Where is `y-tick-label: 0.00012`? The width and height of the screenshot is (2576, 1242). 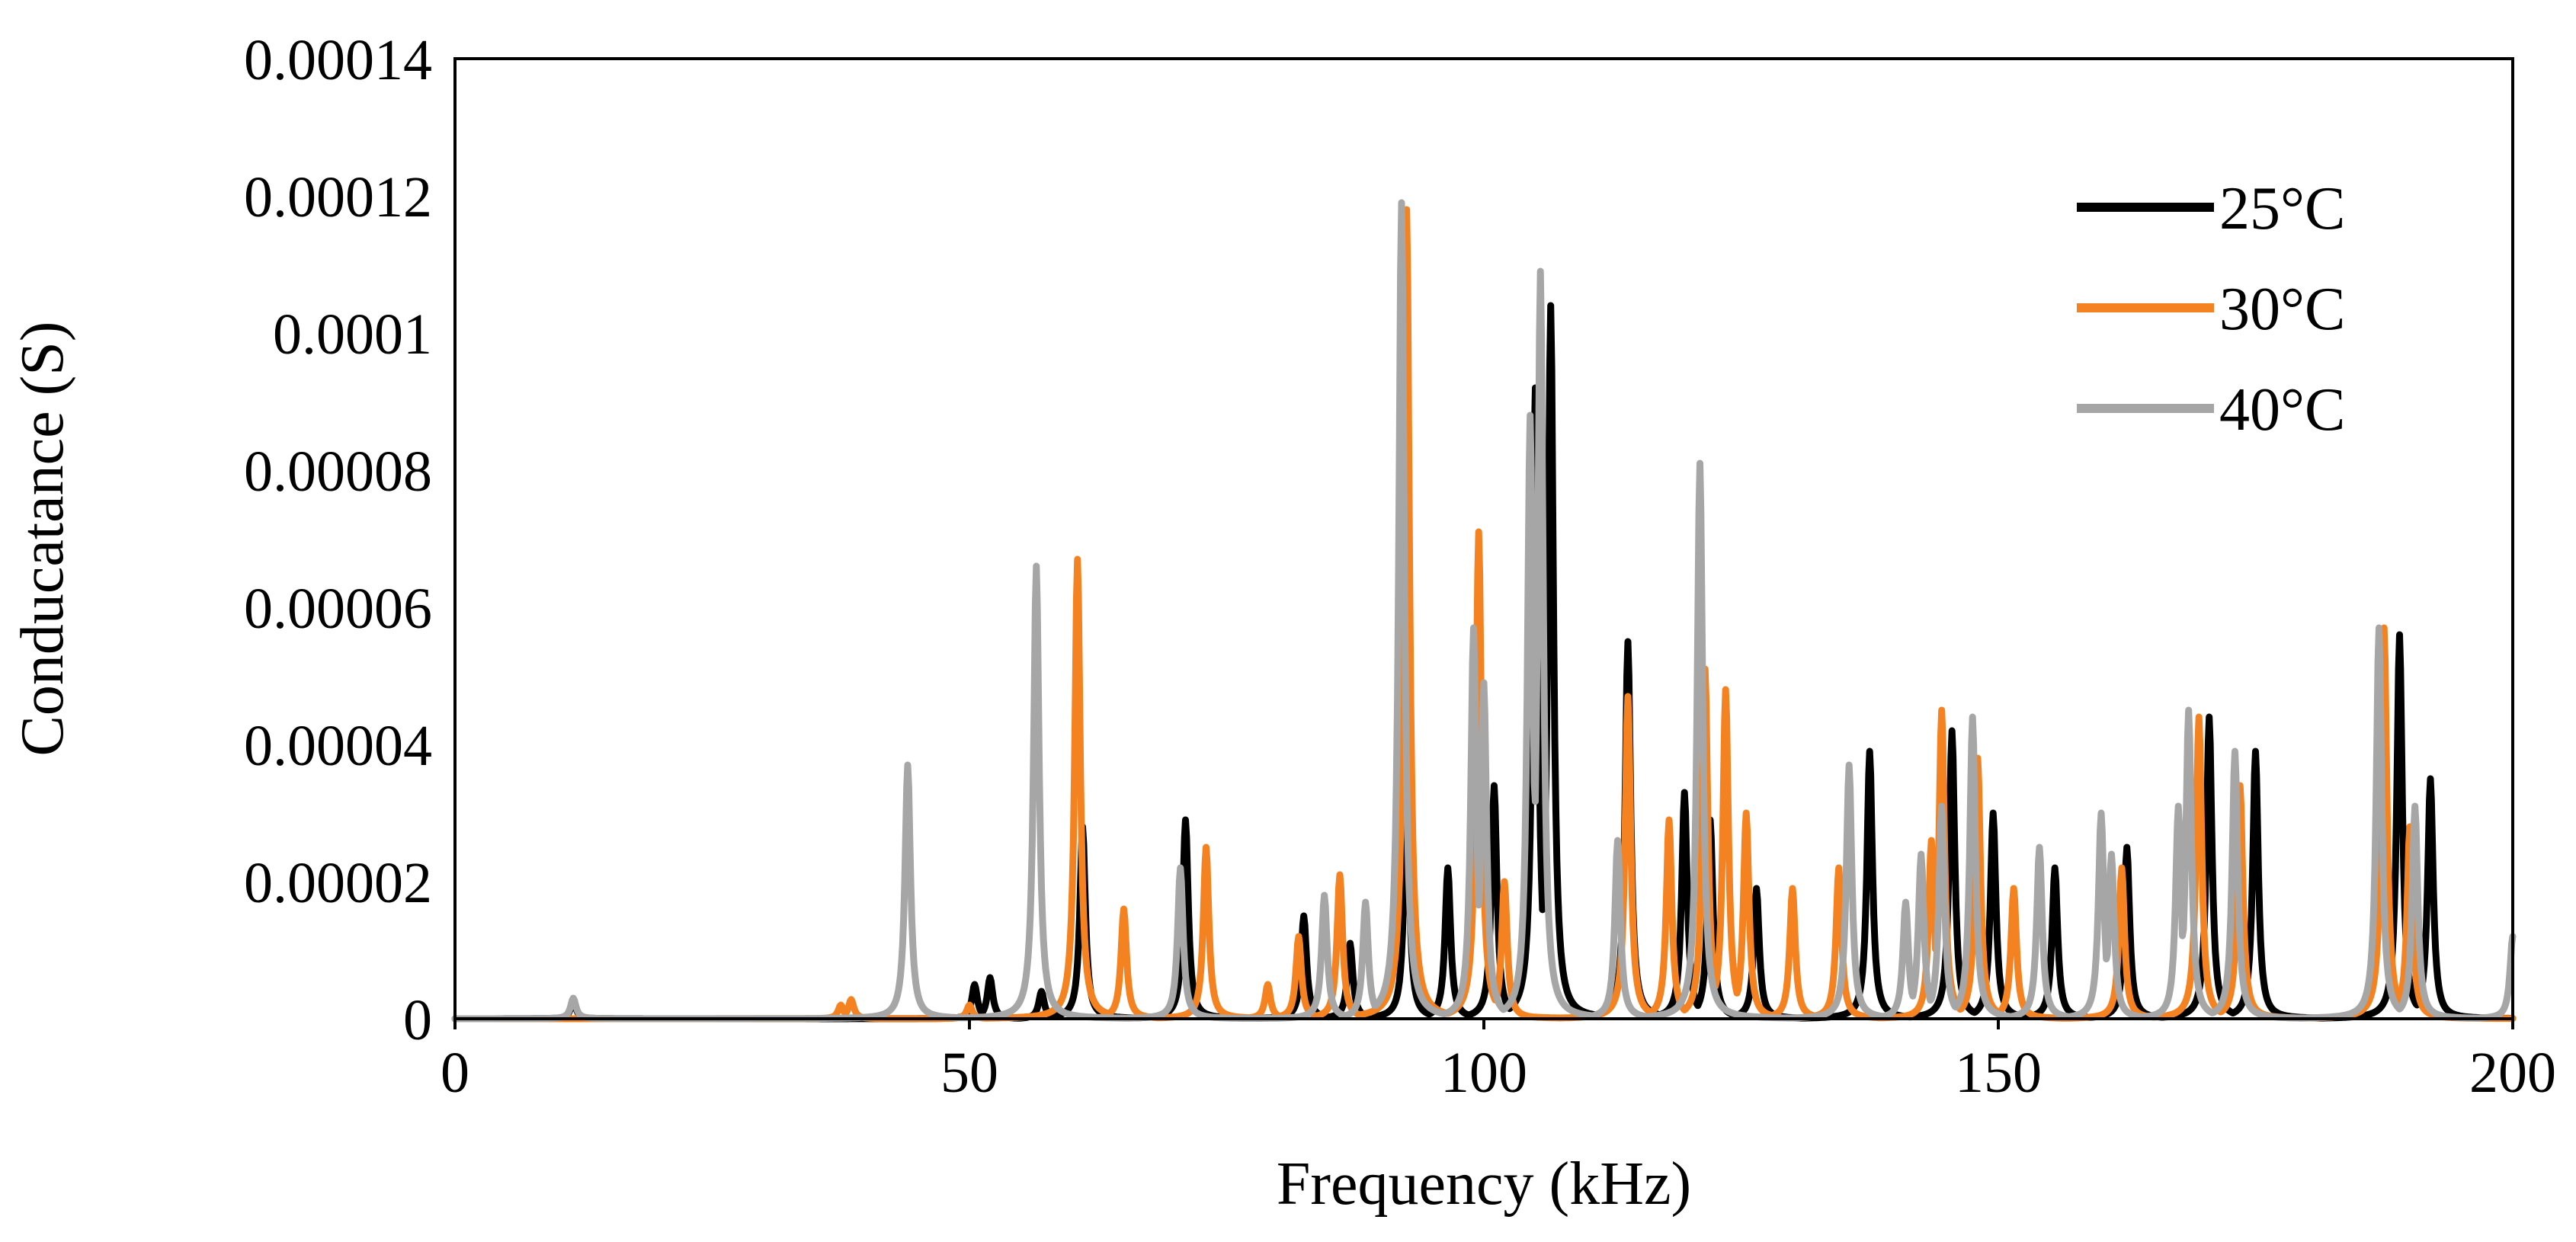 y-tick-label: 0.00012 is located at coordinates (338, 197).